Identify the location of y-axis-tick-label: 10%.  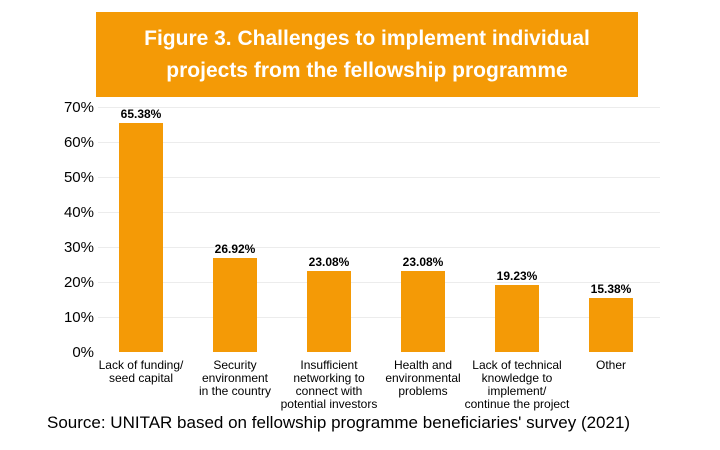
(78, 317).